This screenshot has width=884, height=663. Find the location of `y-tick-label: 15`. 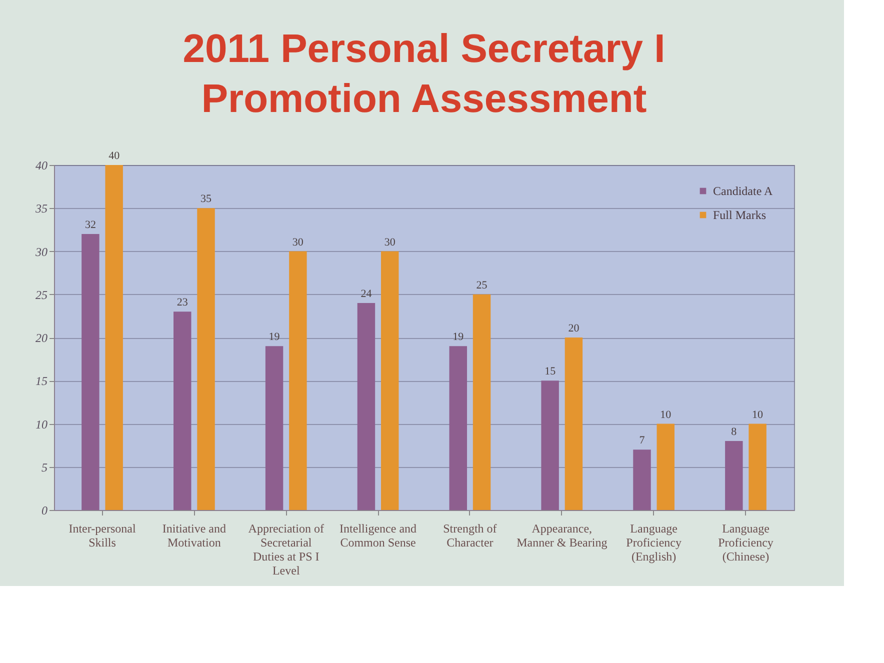

y-tick-label: 15 is located at coordinates (42, 381).